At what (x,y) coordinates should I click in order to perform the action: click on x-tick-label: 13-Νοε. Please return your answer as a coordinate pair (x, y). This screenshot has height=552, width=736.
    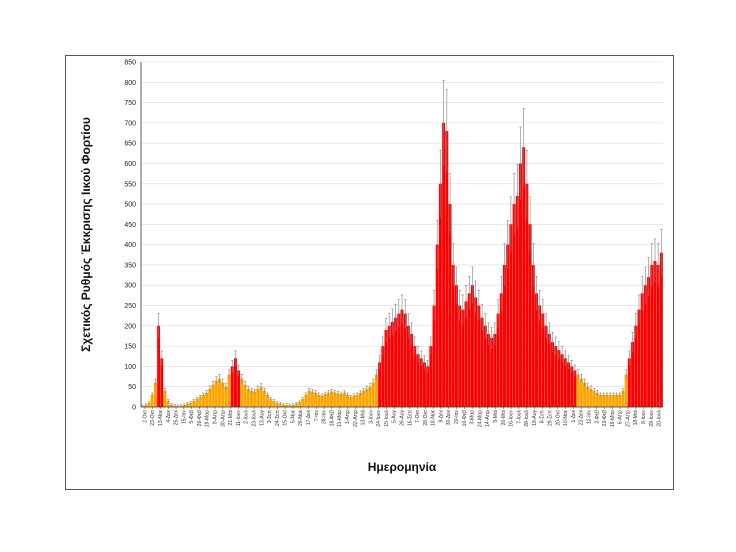
    Looking at the image, I should click on (161, 417).